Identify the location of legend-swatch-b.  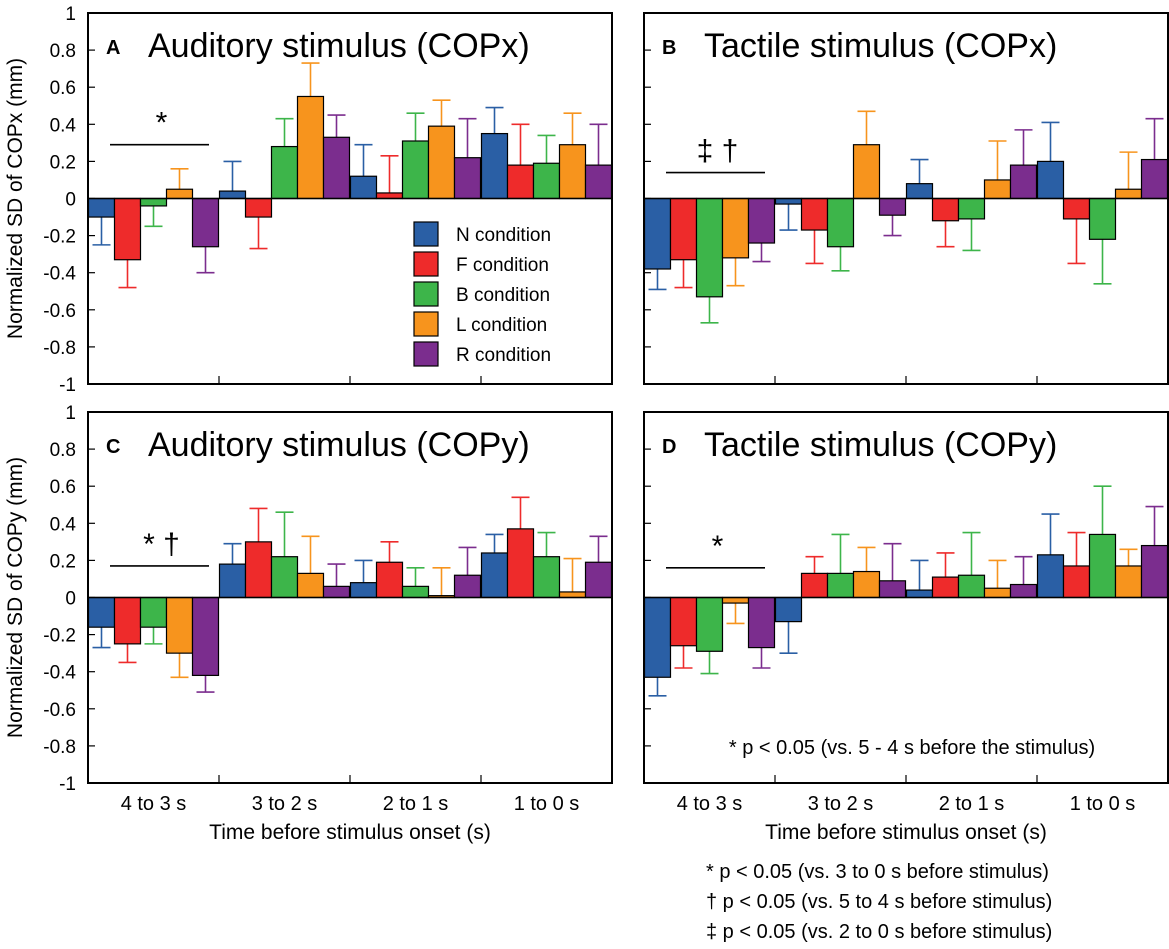
(426, 294).